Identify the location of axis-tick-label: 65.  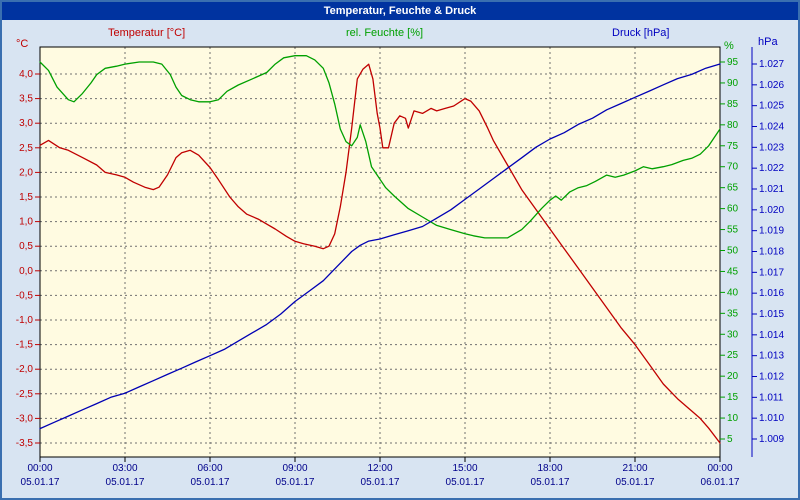
(733, 188).